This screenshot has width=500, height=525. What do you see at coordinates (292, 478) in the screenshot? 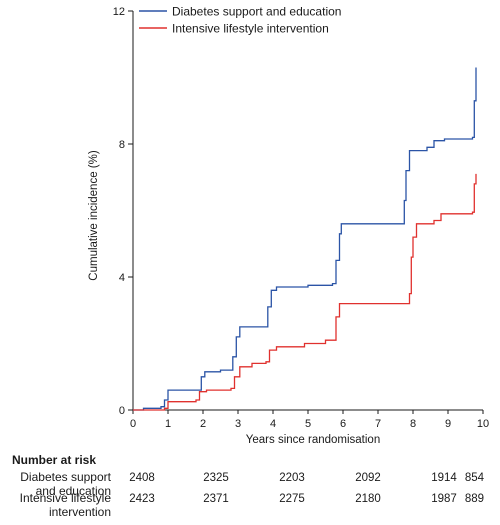
I see `risk-value: 2203` at bounding box center [292, 478].